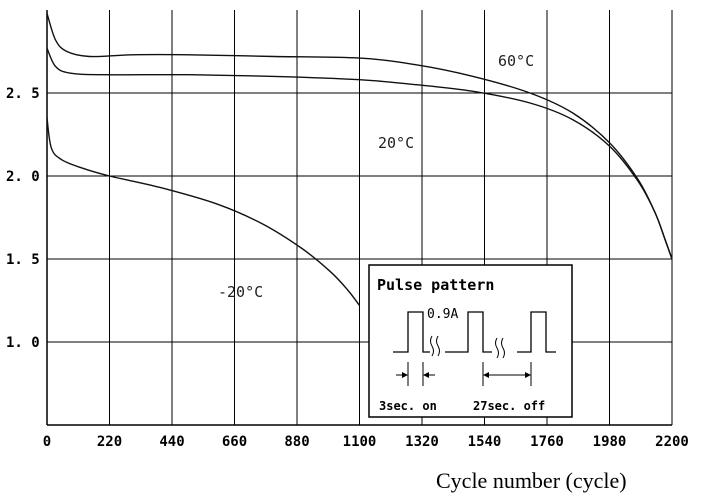 The height and width of the screenshot is (496, 712). What do you see at coordinates (109, 442) in the screenshot?
I see `x-tick-label: 220` at bounding box center [109, 442].